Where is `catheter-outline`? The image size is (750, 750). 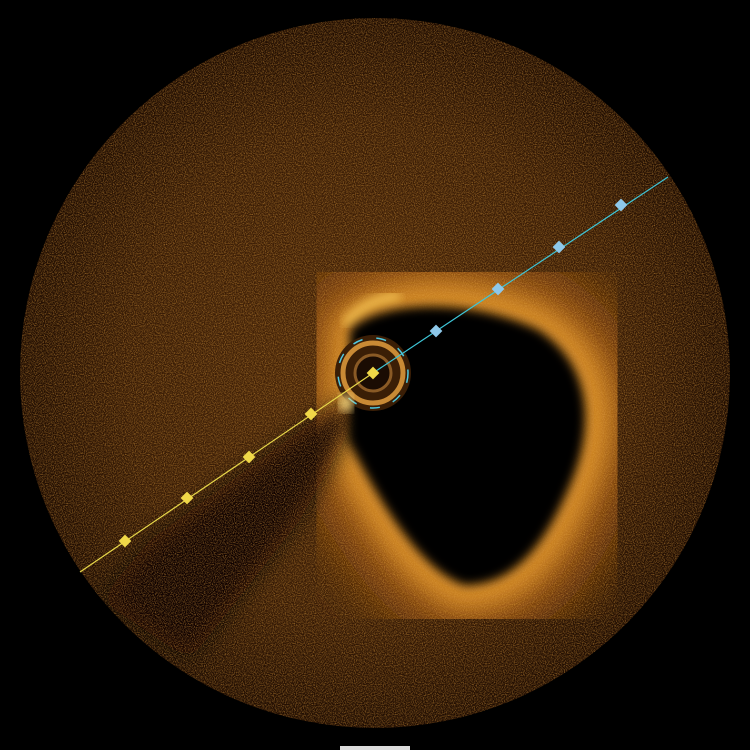 catheter-outline is located at coordinates (373, 373).